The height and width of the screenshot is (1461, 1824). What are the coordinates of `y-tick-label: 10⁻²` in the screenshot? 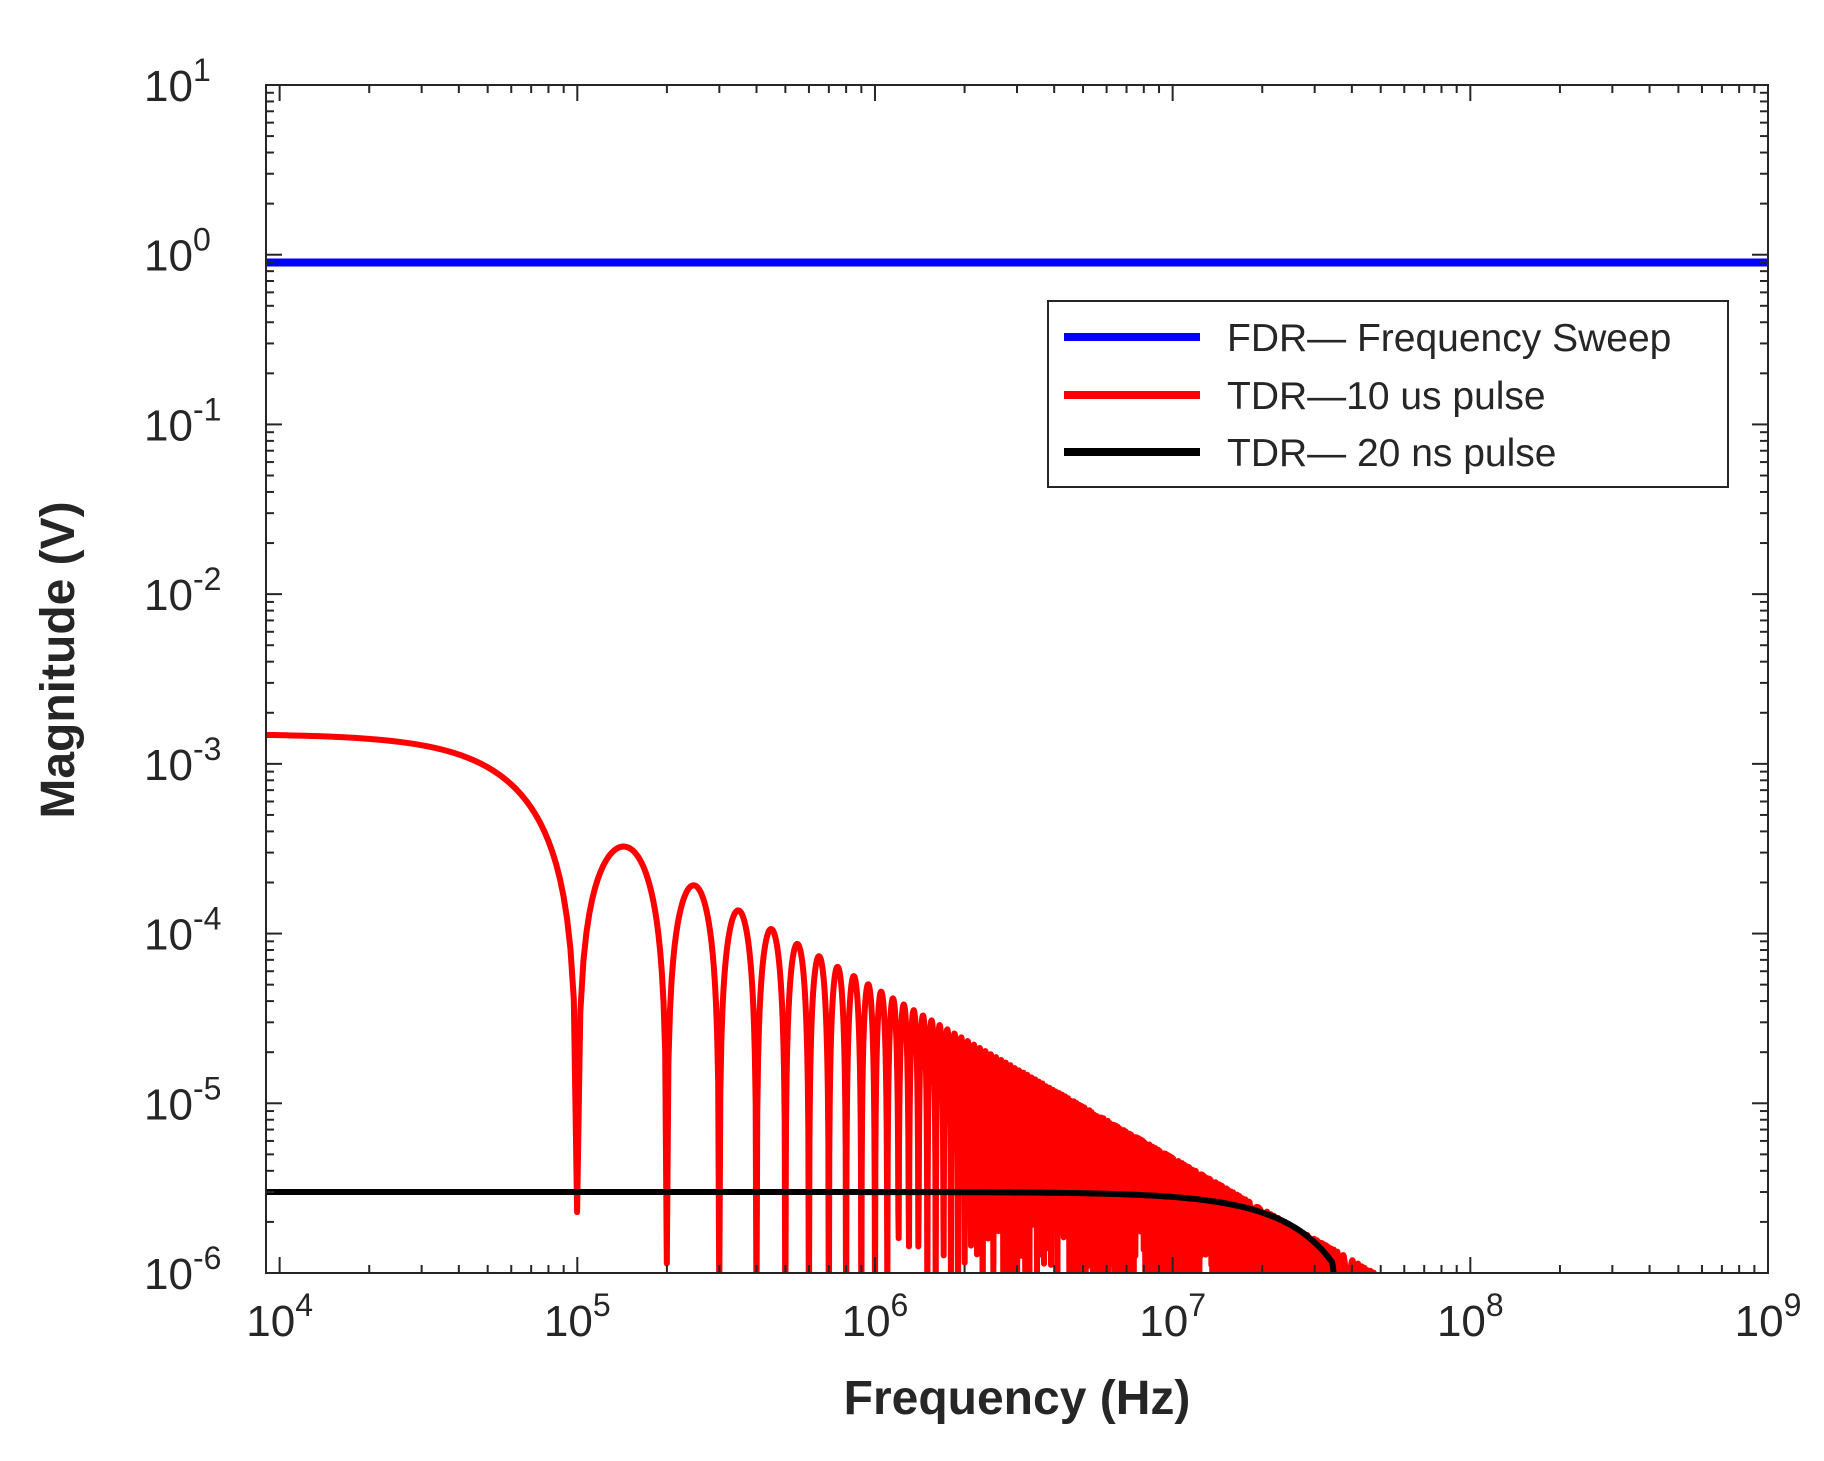 It's located at (182, 590).